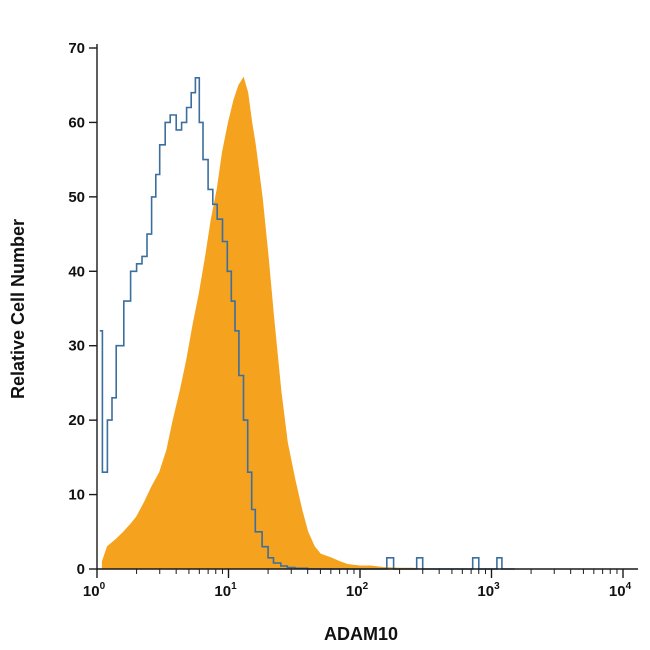 The image size is (650, 650). Describe the element at coordinates (76, 197) in the screenshot. I see `y-tick-label: 50` at that location.